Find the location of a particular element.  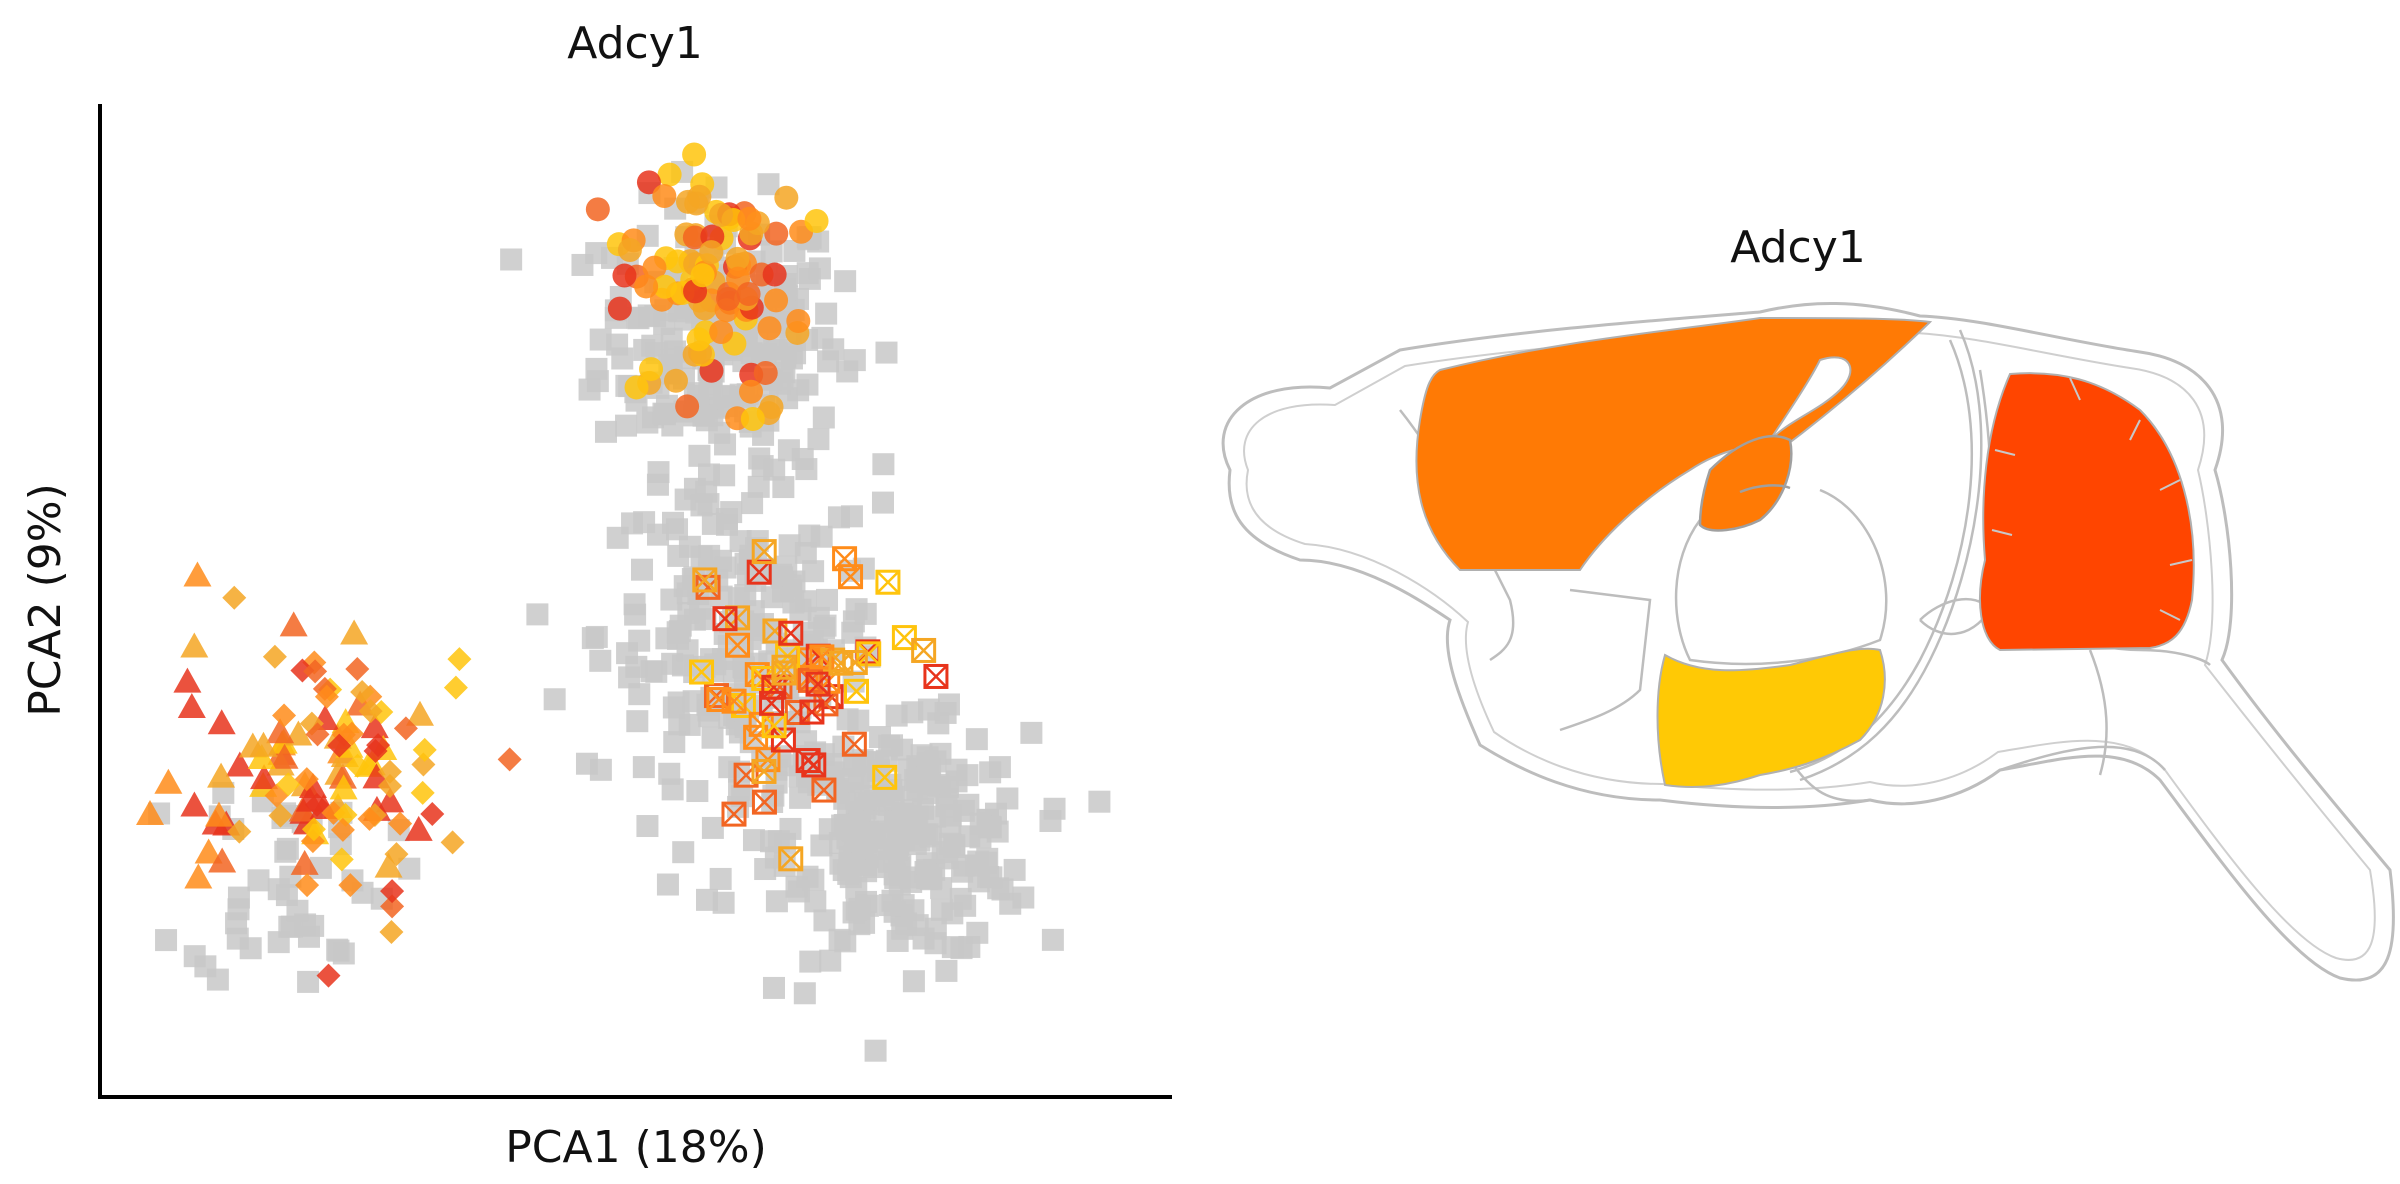

midbrain-boundary is located at coordinates (1891, 555).